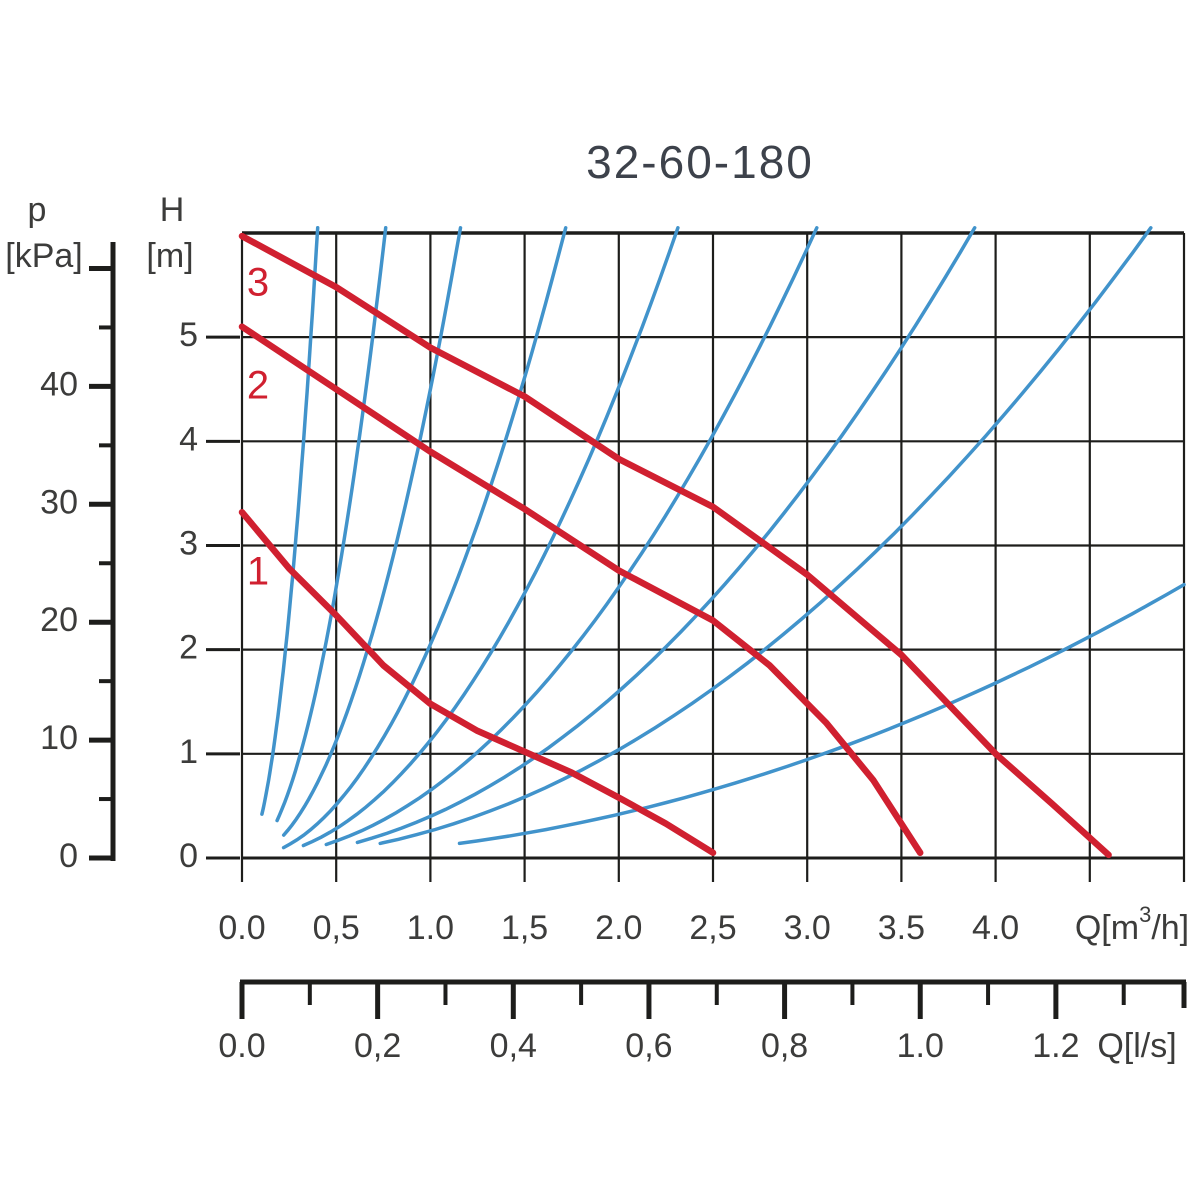 Image resolution: width=1200 pixels, height=1200 pixels. I want to click on head-tick-label: 3, so click(188, 543).